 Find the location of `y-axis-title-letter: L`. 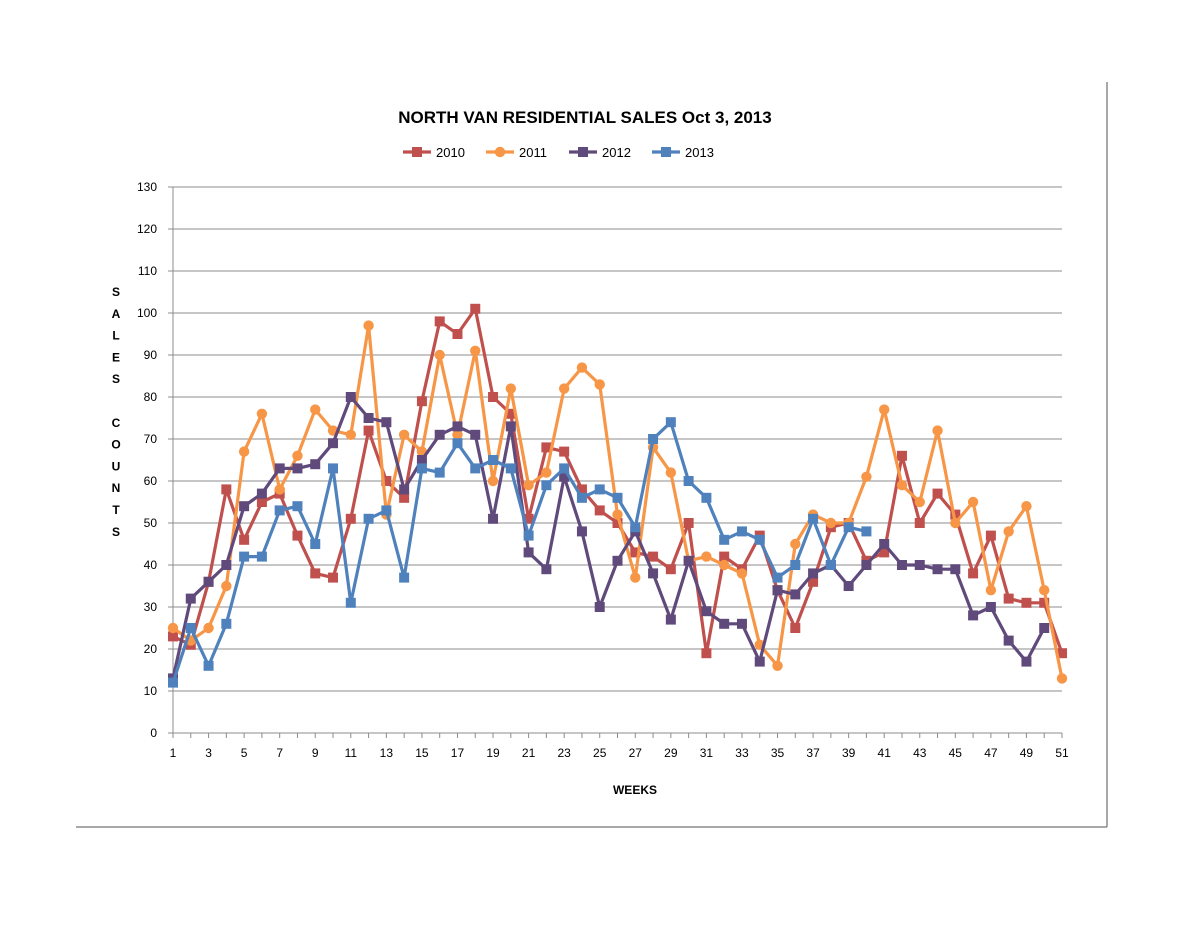

y-axis-title-letter: L is located at coordinates (115, 336).